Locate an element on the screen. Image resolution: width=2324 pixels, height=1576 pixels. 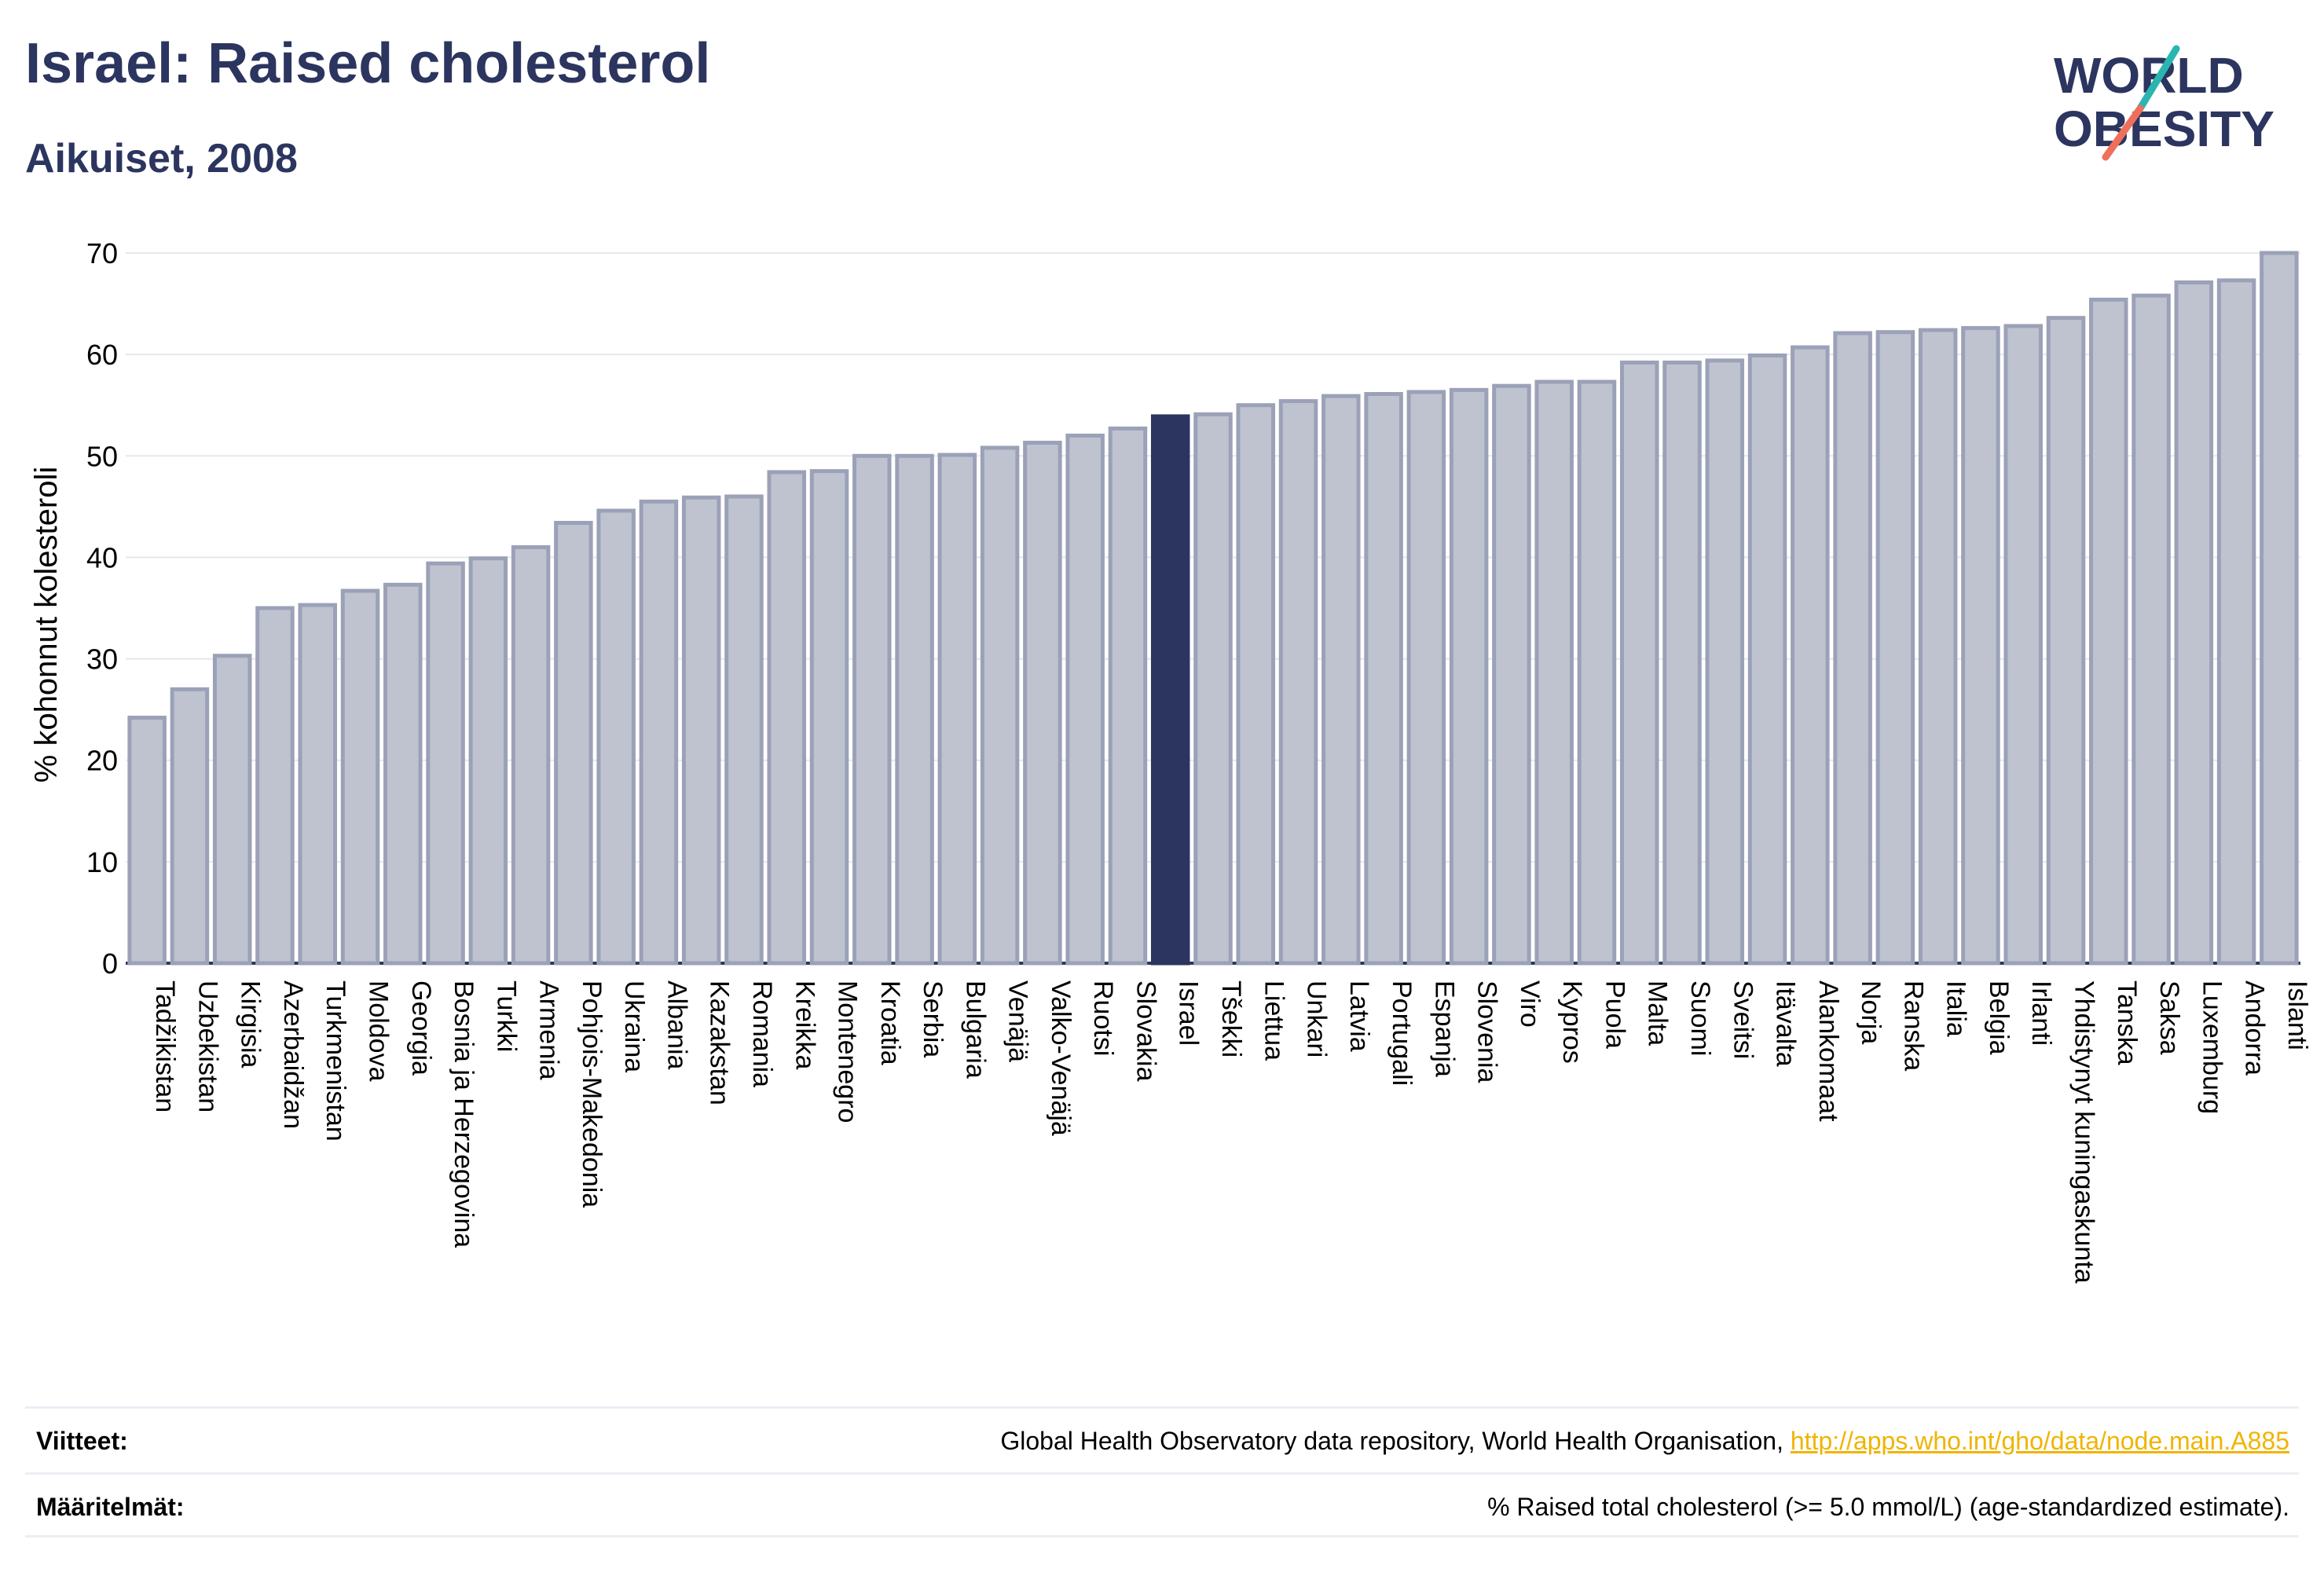
x-tick-label: Moldova is located at coordinates (379, 1031).